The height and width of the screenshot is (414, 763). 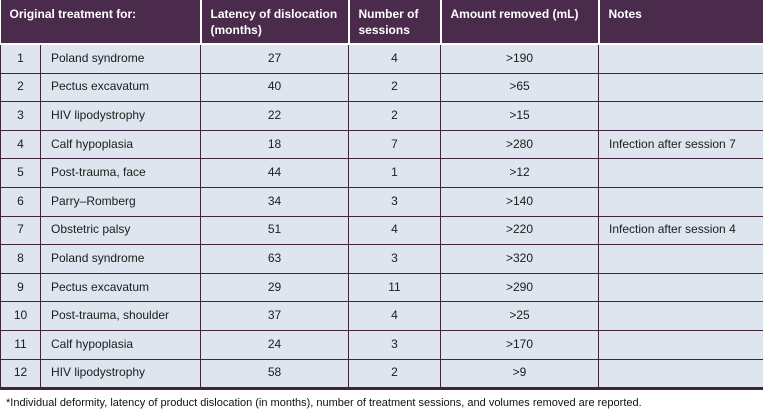 What do you see at coordinates (20, 287) in the screenshot?
I see `cell-row-number: 9` at bounding box center [20, 287].